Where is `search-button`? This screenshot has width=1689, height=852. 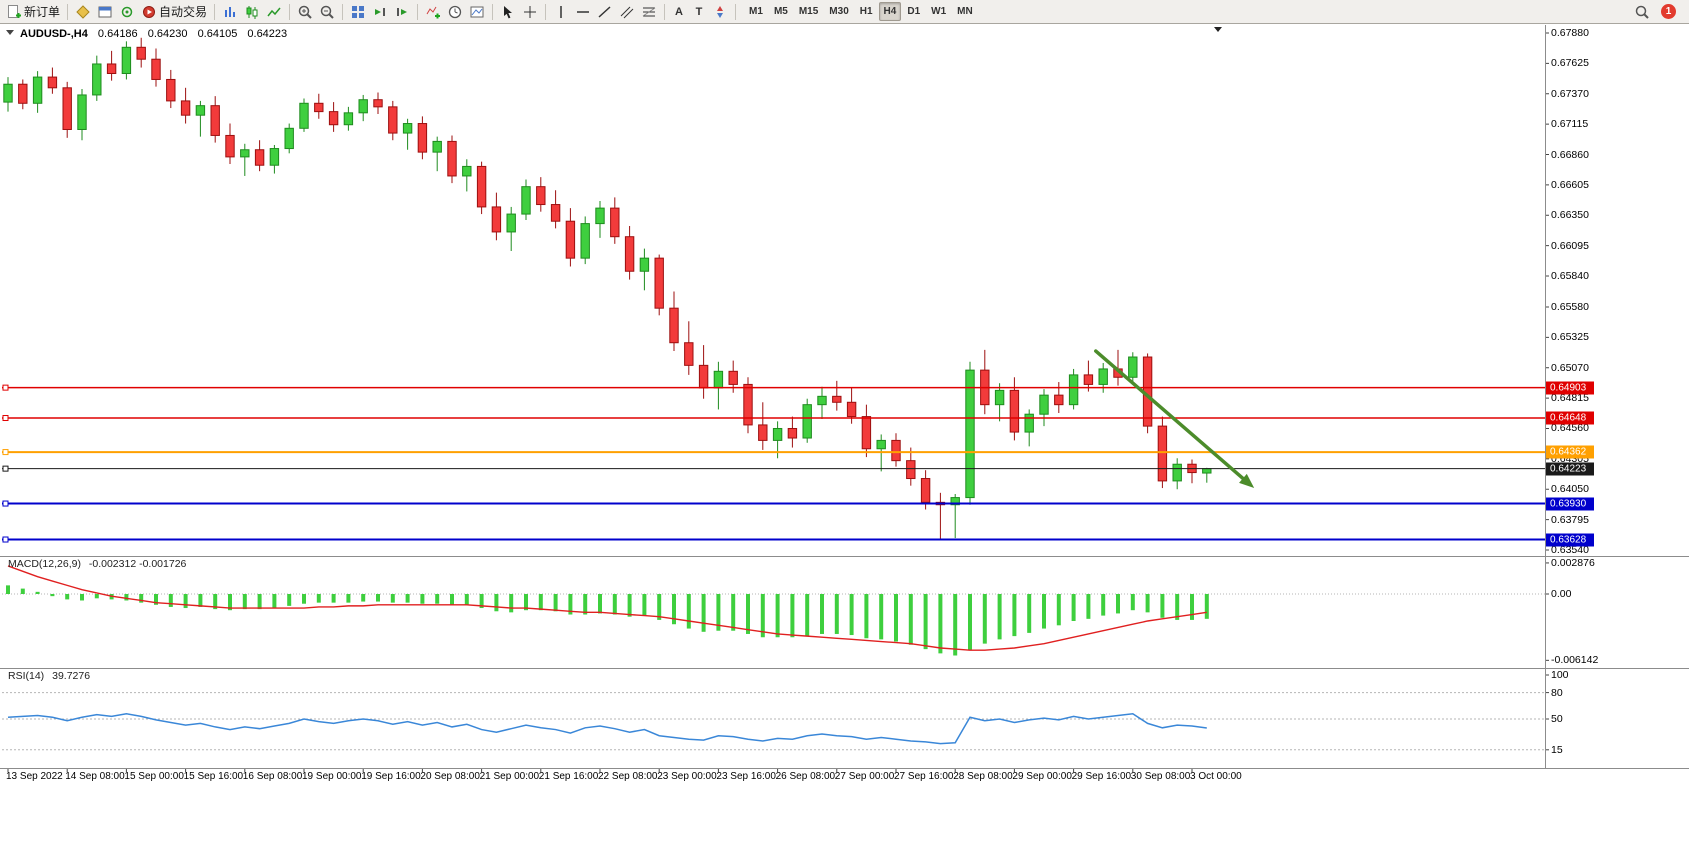 search-button is located at coordinates (1642, 12).